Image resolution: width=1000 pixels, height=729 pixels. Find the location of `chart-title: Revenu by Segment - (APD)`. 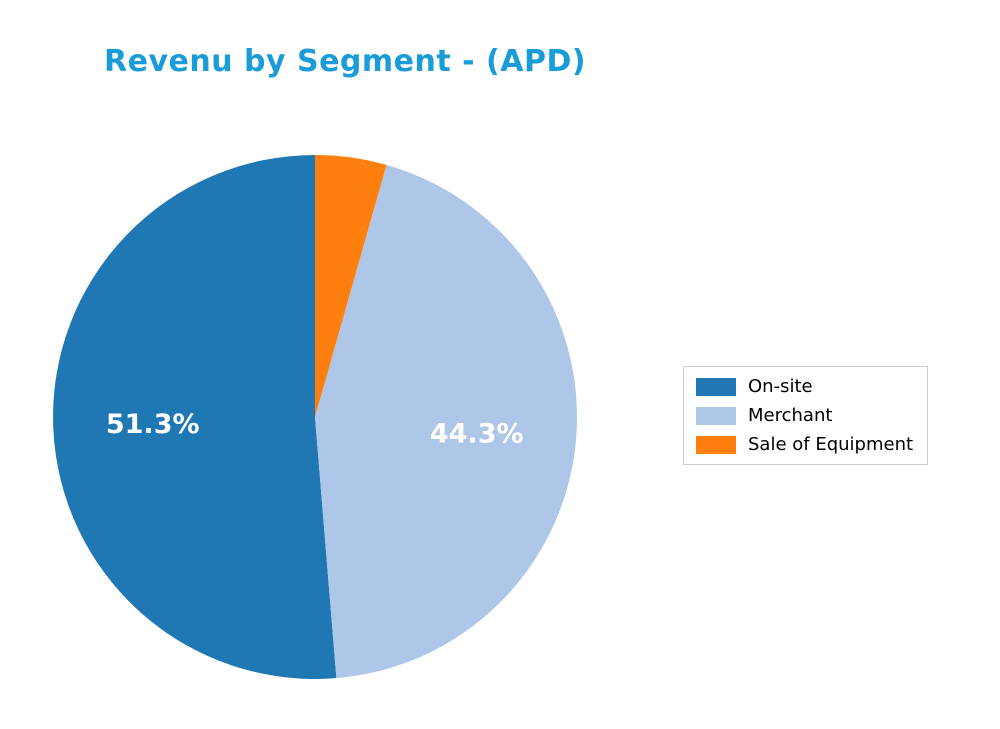

chart-title: Revenu by Segment - (APD) is located at coordinates (345, 61).